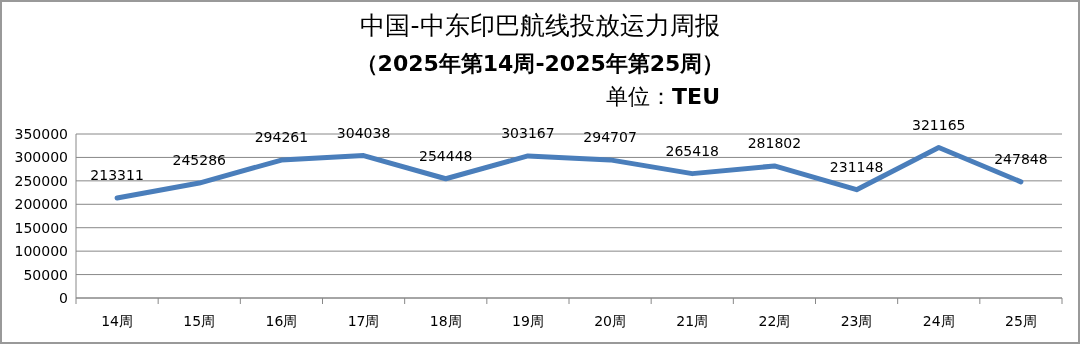 This screenshot has height=344, width=1080. I want to click on data-label: 231148, so click(856, 166).